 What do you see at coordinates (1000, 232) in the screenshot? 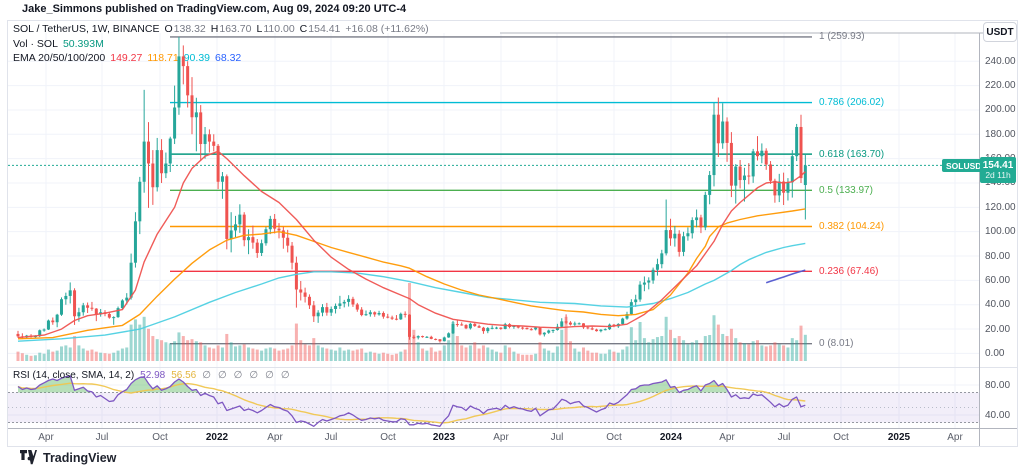
I see `price-tick-label: 100.00` at bounding box center [1000, 232].